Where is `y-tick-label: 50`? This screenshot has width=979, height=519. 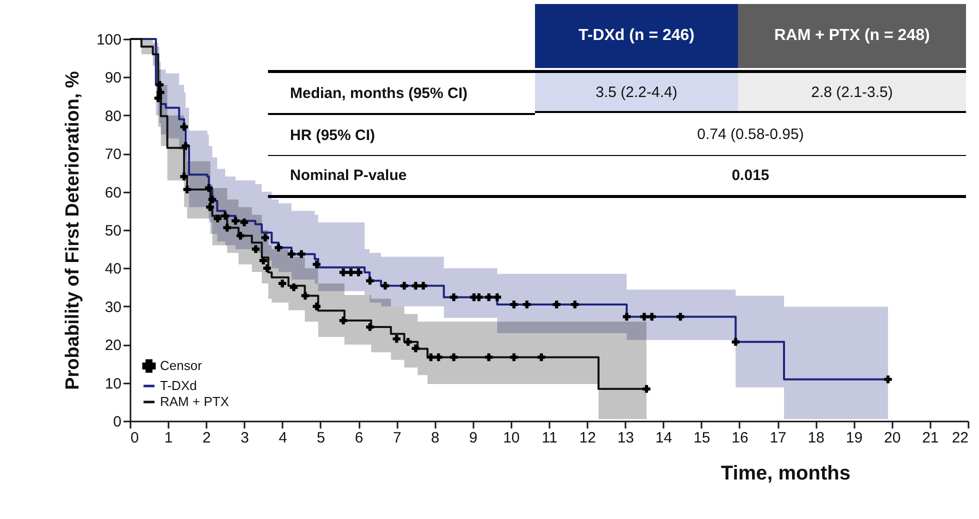
y-tick-label: 50 is located at coordinates (113, 231).